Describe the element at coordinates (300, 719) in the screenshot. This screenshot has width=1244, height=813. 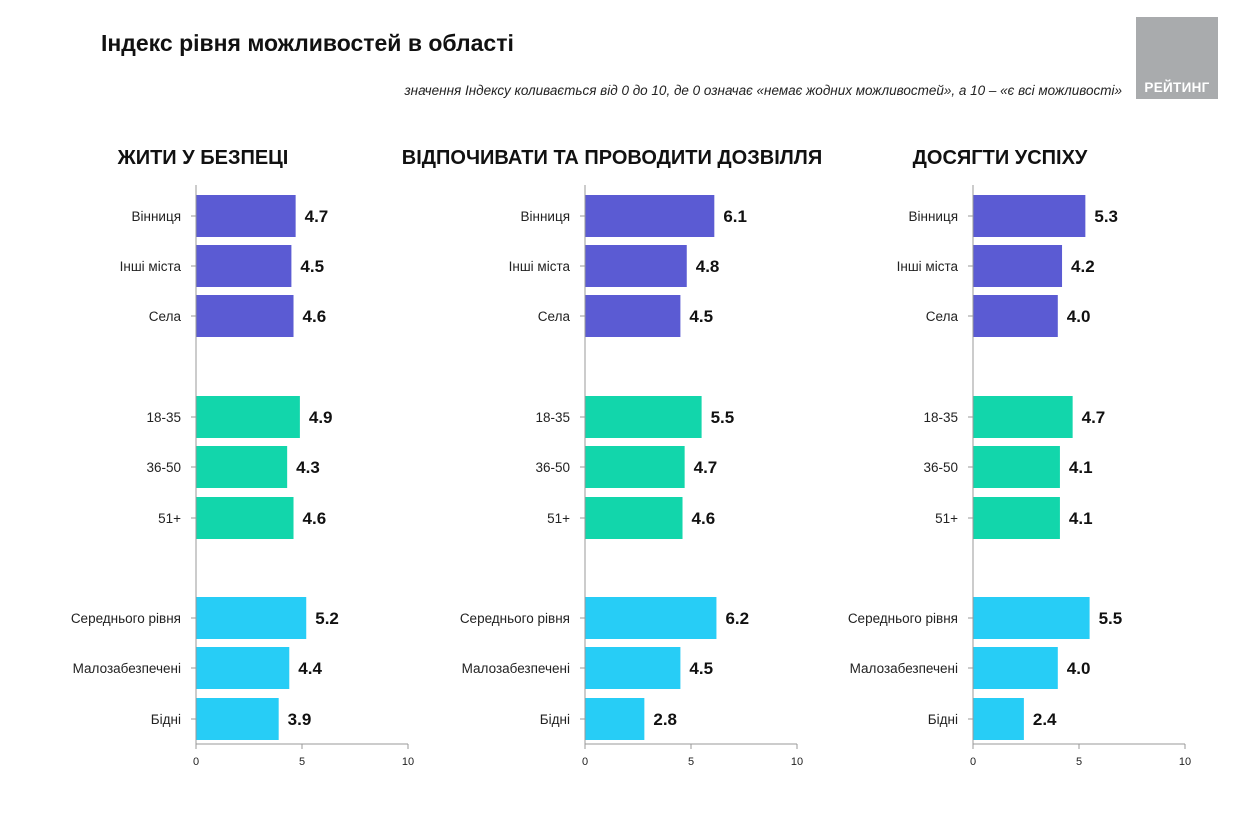
I see `data-label: 3.9` at that location.